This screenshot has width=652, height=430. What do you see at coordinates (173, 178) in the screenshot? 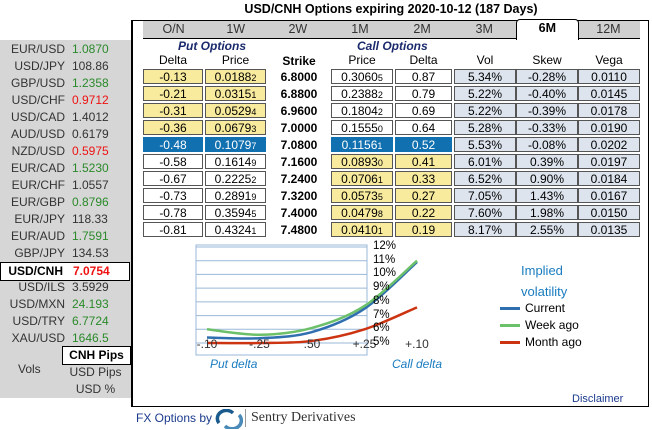
I see `put-delta-cell: -0.67` at bounding box center [173, 178].